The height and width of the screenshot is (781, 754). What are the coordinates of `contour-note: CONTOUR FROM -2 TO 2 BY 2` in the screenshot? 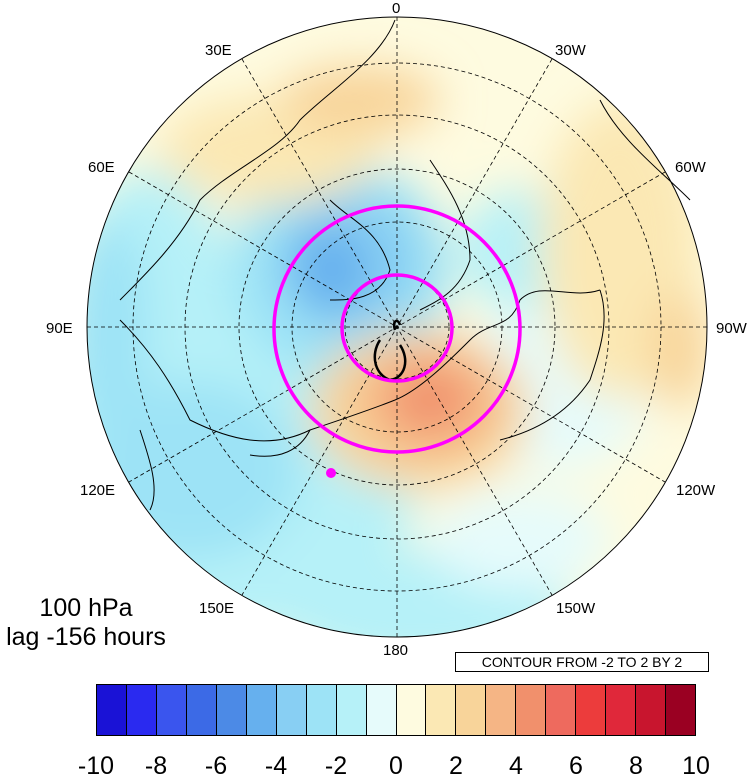 It's located at (582, 662).